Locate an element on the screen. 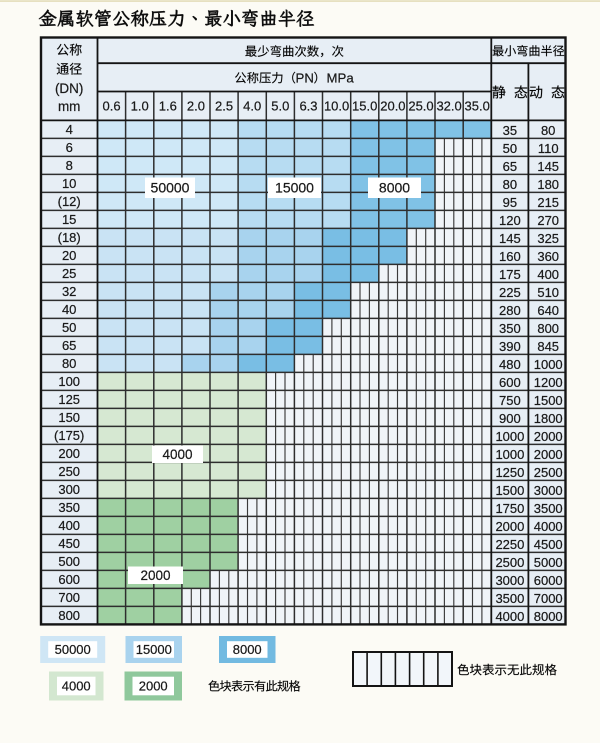  svg-text: 120 is located at coordinates (510, 220).